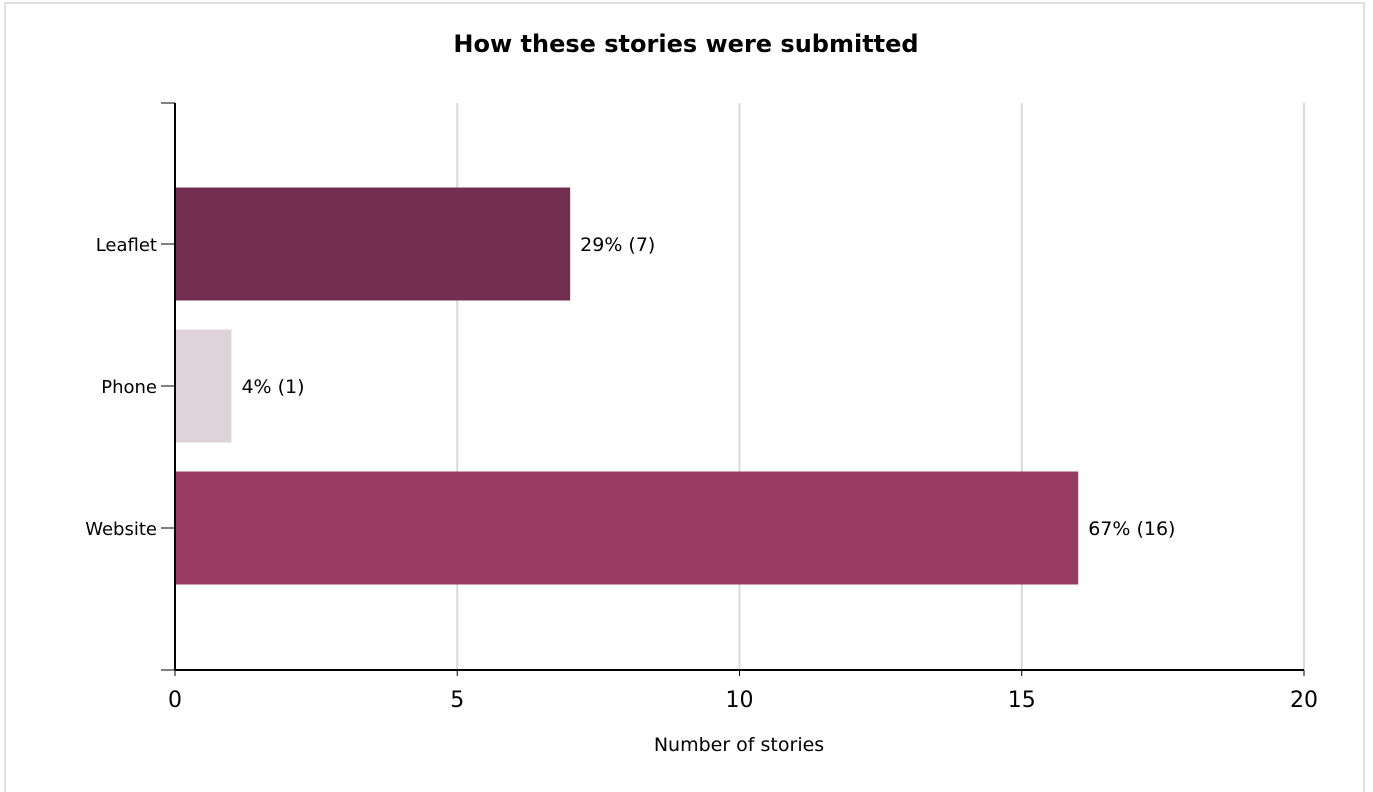  I want to click on category-label: Leaflet, so click(126, 245).